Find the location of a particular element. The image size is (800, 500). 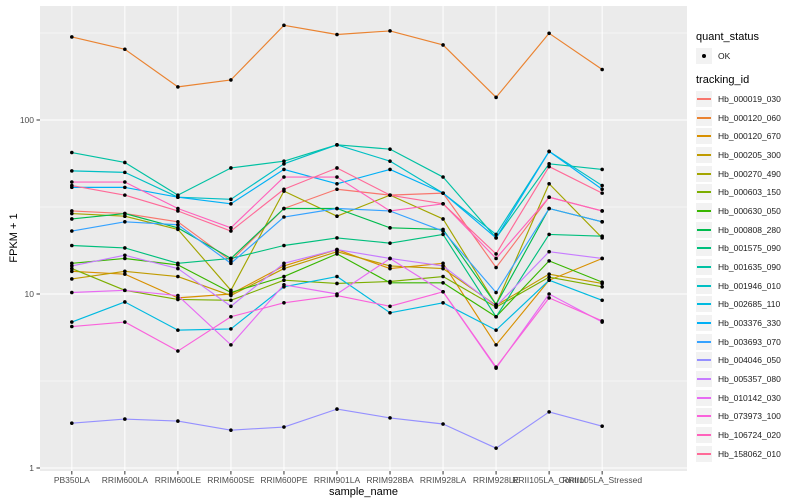

legend-item-Hb_000270_490: Hb_000270_490 is located at coordinates (738, 174).